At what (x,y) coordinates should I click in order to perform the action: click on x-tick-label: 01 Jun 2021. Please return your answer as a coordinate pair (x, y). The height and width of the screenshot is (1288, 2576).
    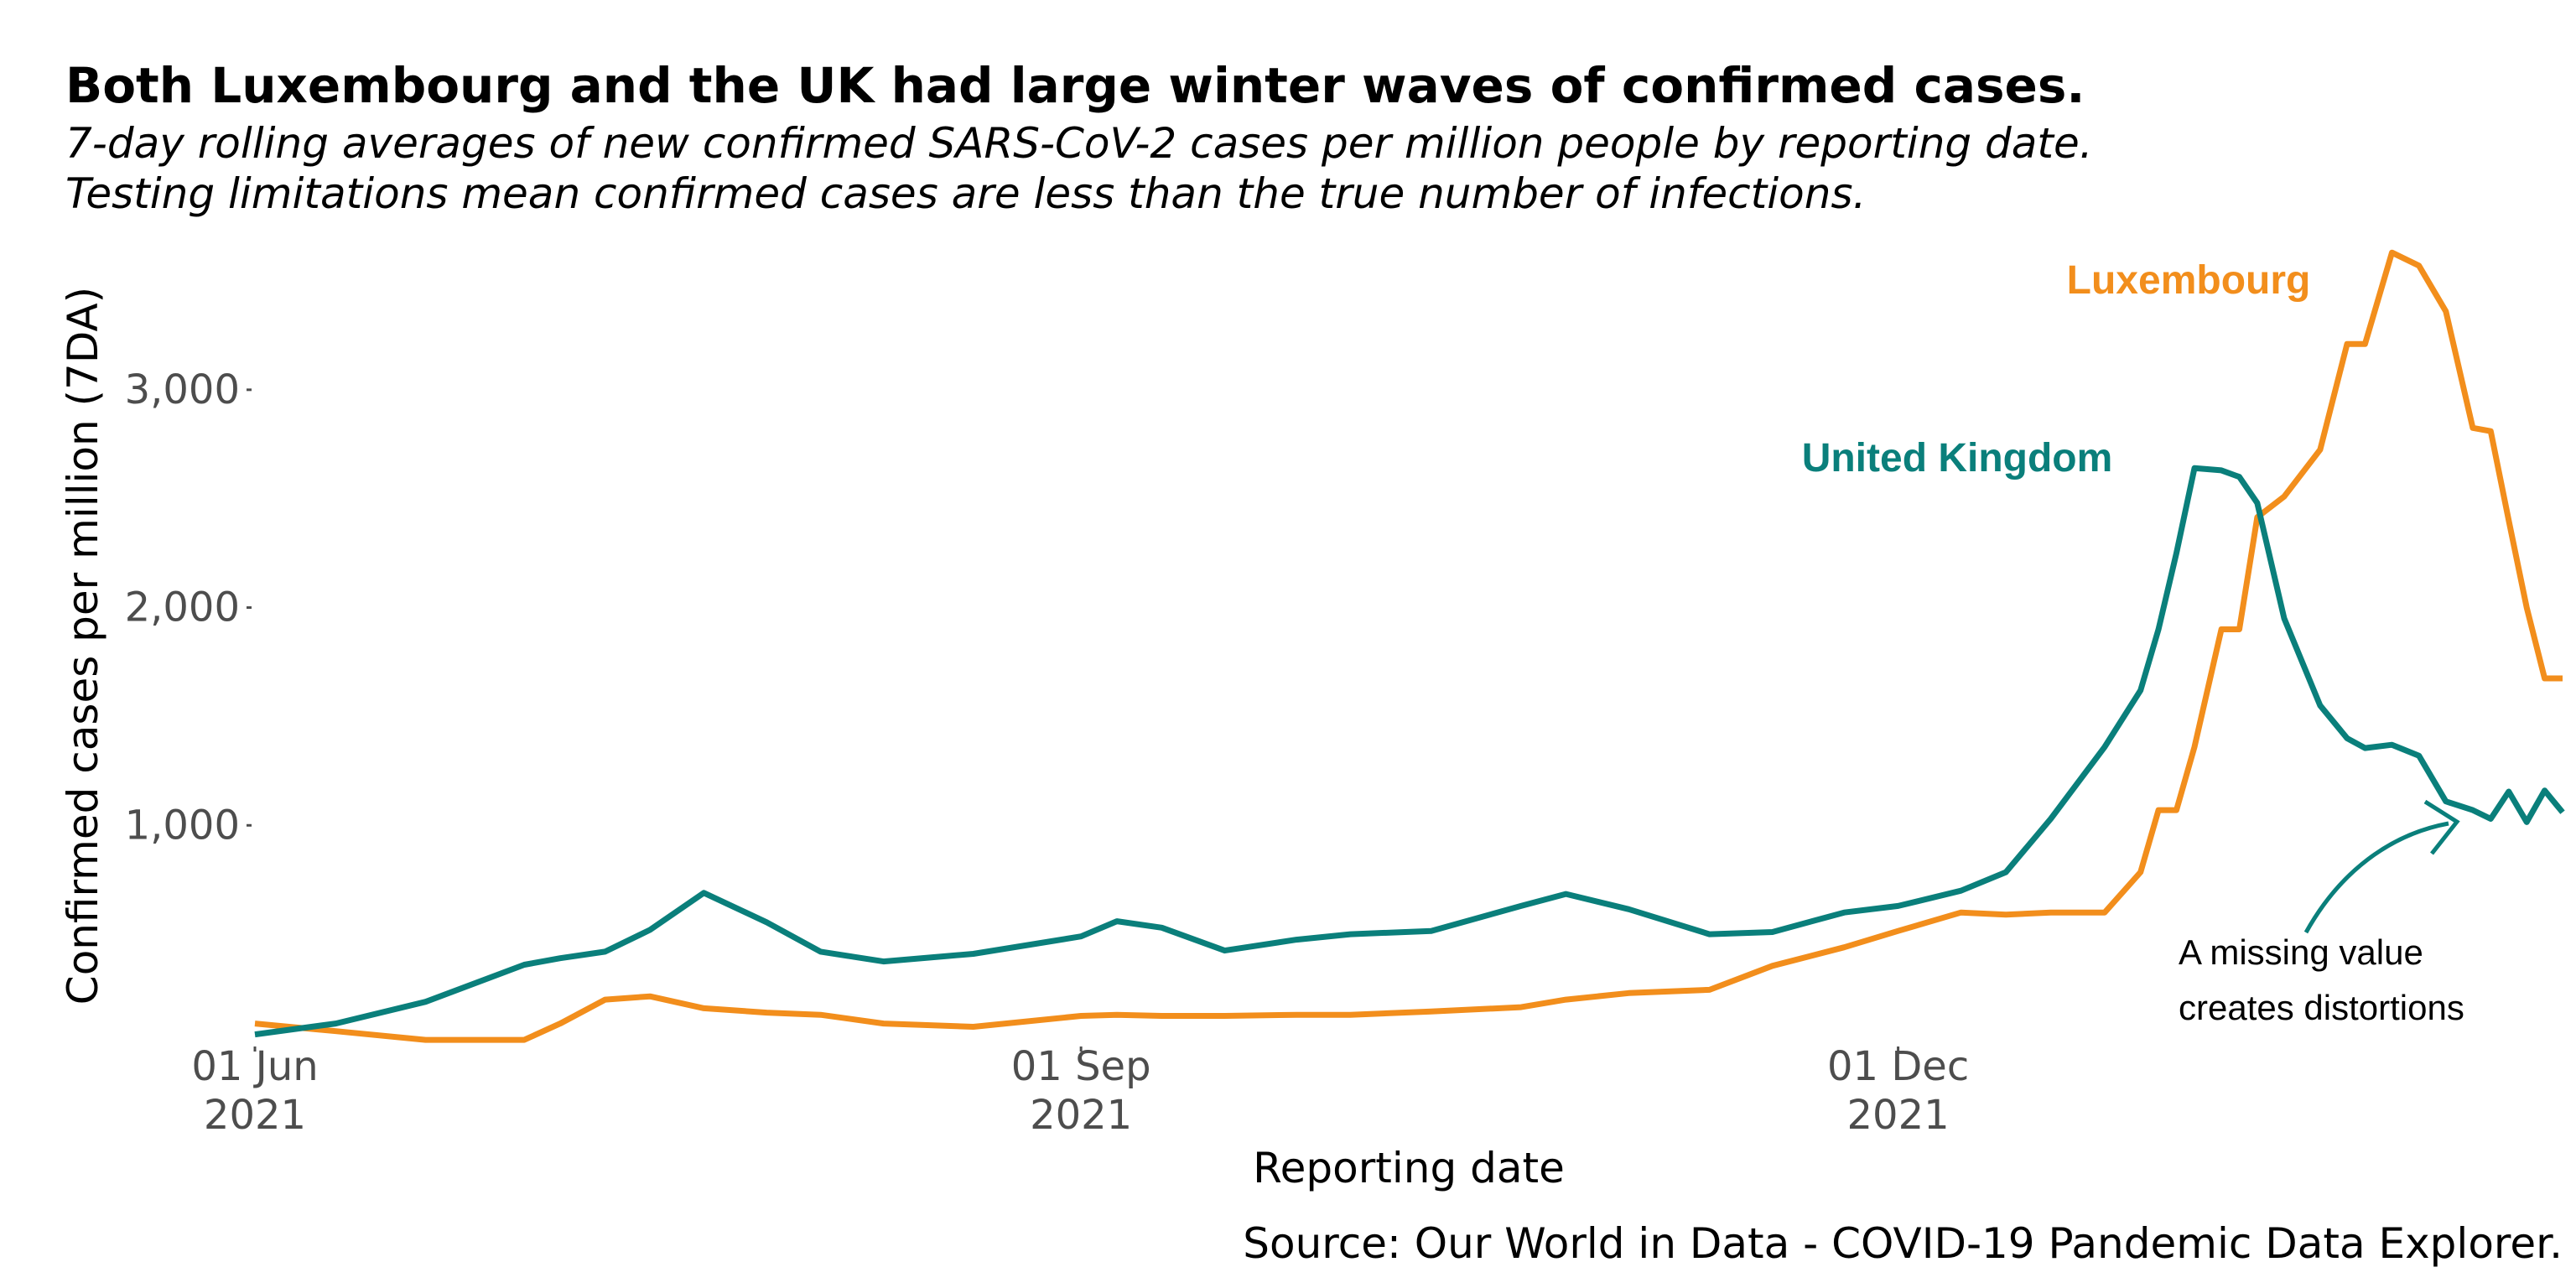
    Looking at the image, I should click on (254, 1091).